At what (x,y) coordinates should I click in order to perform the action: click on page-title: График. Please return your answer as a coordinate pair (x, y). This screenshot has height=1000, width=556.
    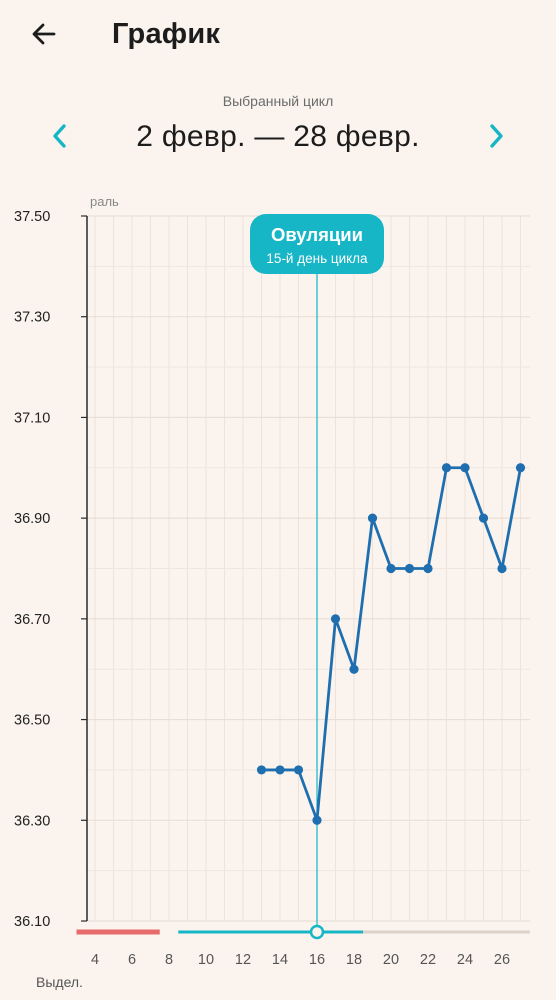
    Looking at the image, I should click on (166, 34).